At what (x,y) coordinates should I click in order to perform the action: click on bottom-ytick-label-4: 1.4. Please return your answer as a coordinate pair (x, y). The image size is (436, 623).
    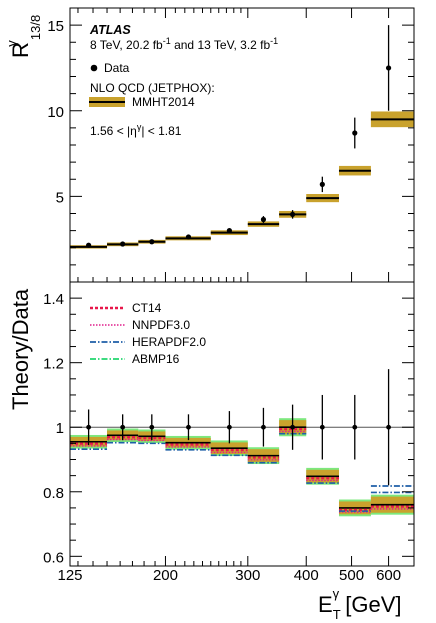
    Looking at the image, I should click on (53, 299).